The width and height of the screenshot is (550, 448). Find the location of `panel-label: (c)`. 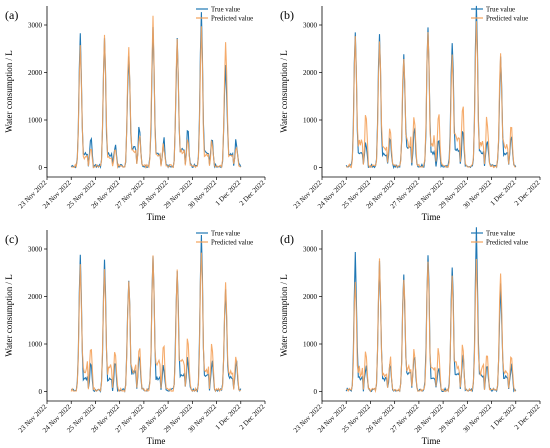

panel-label: (c) is located at coordinates (11, 239).